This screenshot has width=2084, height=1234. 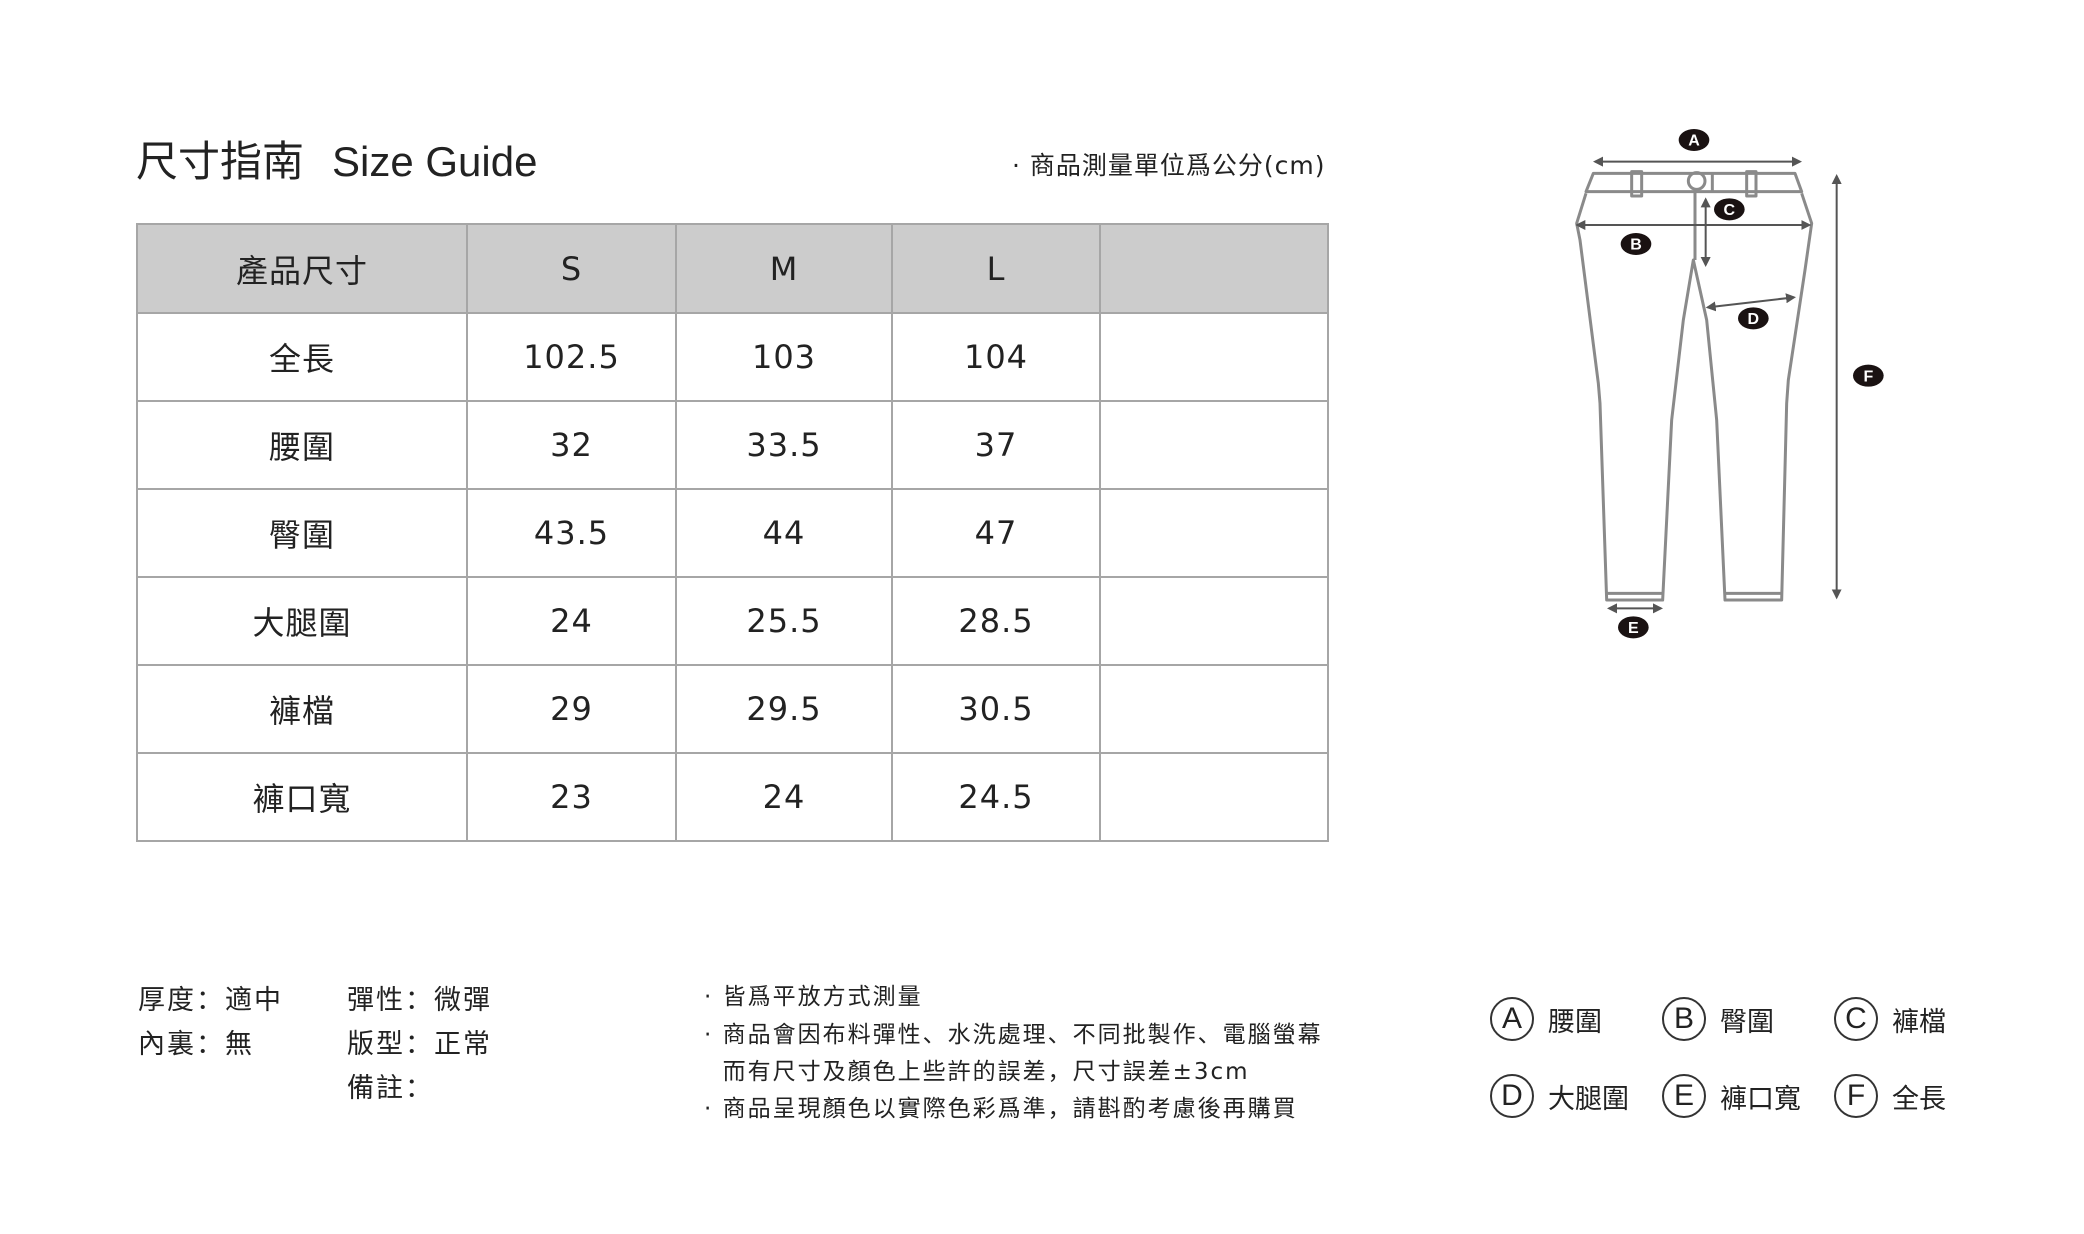 What do you see at coordinates (1546, 1019) in the screenshot?
I see `legend-item: A 腰圍` at bounding box center [1546, 1019].